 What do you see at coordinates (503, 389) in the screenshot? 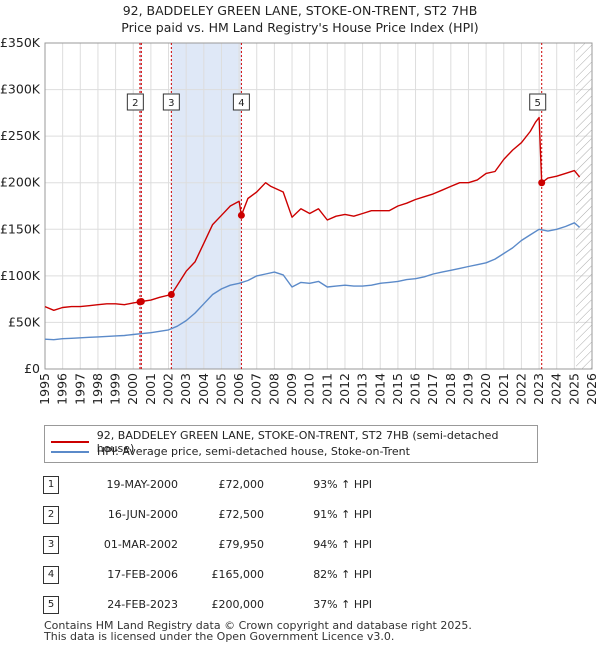
I see `x-tick-label: 2021` at bounding box center [503, 389].